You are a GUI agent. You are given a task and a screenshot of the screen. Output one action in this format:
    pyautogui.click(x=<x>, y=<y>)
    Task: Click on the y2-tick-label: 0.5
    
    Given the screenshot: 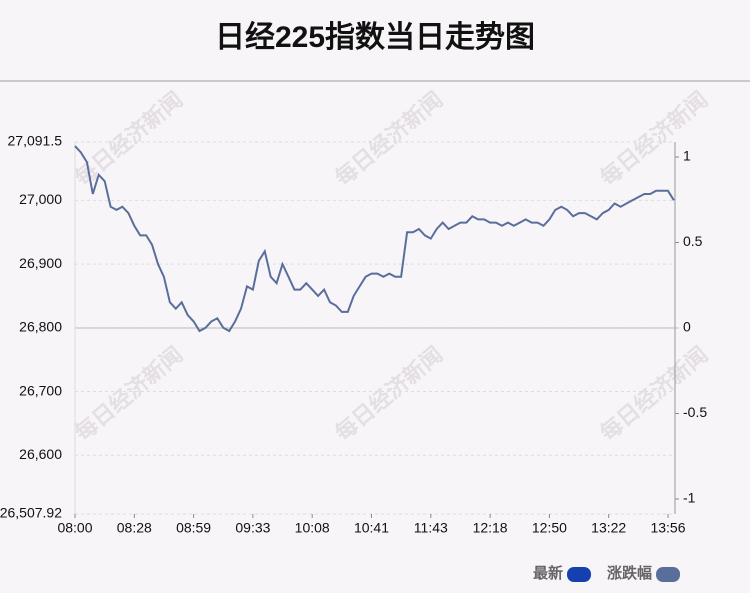 What is the action you would take?
    pyautogui.click(x=693, y=241)
    